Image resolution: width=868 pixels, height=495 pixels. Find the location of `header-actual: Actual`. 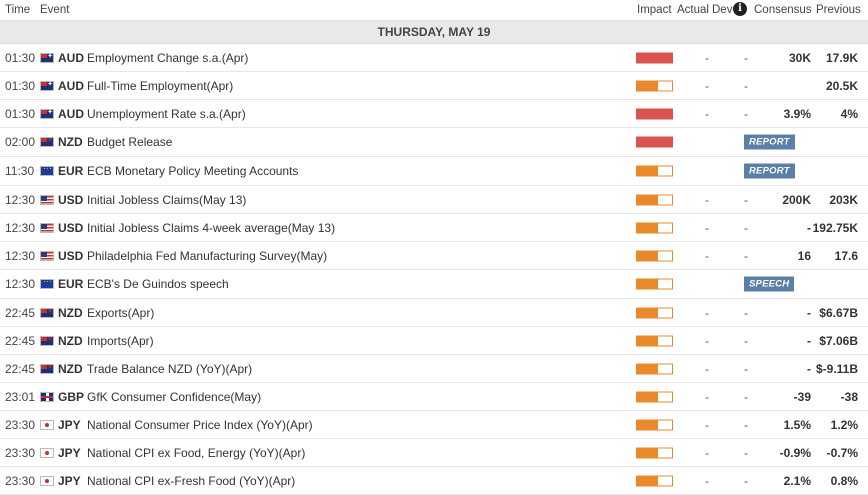

header-actual: Actual is located at coordinates (693, 10).